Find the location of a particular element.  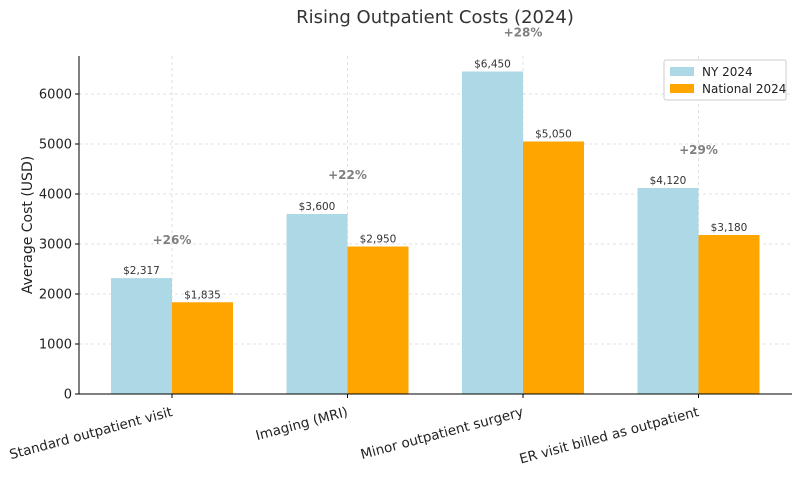

bar-value-label: $1,835 is located at coordinates (202, 295).